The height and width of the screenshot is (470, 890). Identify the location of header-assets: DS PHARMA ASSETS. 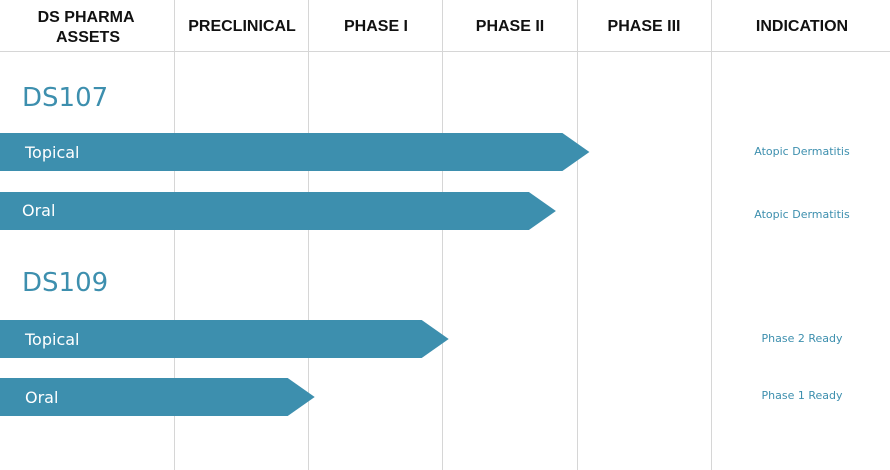
(88, 27).